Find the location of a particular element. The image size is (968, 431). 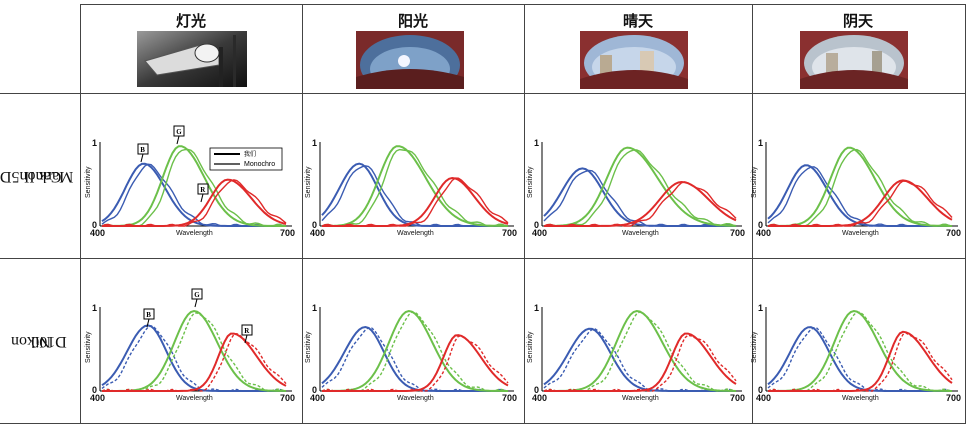

legend-mono-label: Monochro is located at coordinates (259, 164).